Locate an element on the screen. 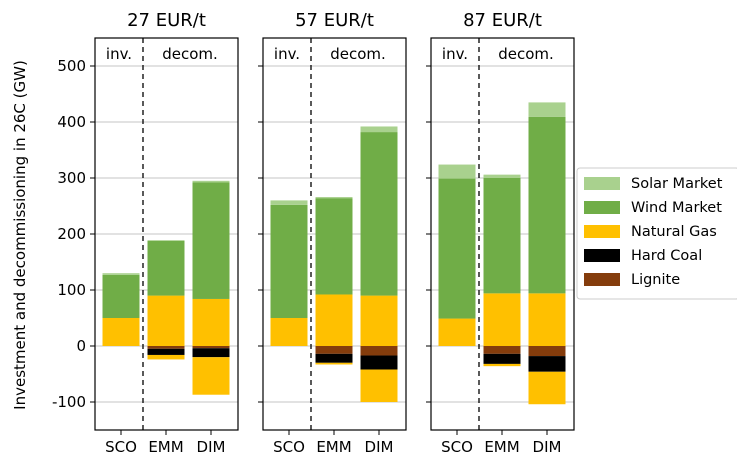  panel-title: 57 EUR/t is located at coordinates (334, 20).